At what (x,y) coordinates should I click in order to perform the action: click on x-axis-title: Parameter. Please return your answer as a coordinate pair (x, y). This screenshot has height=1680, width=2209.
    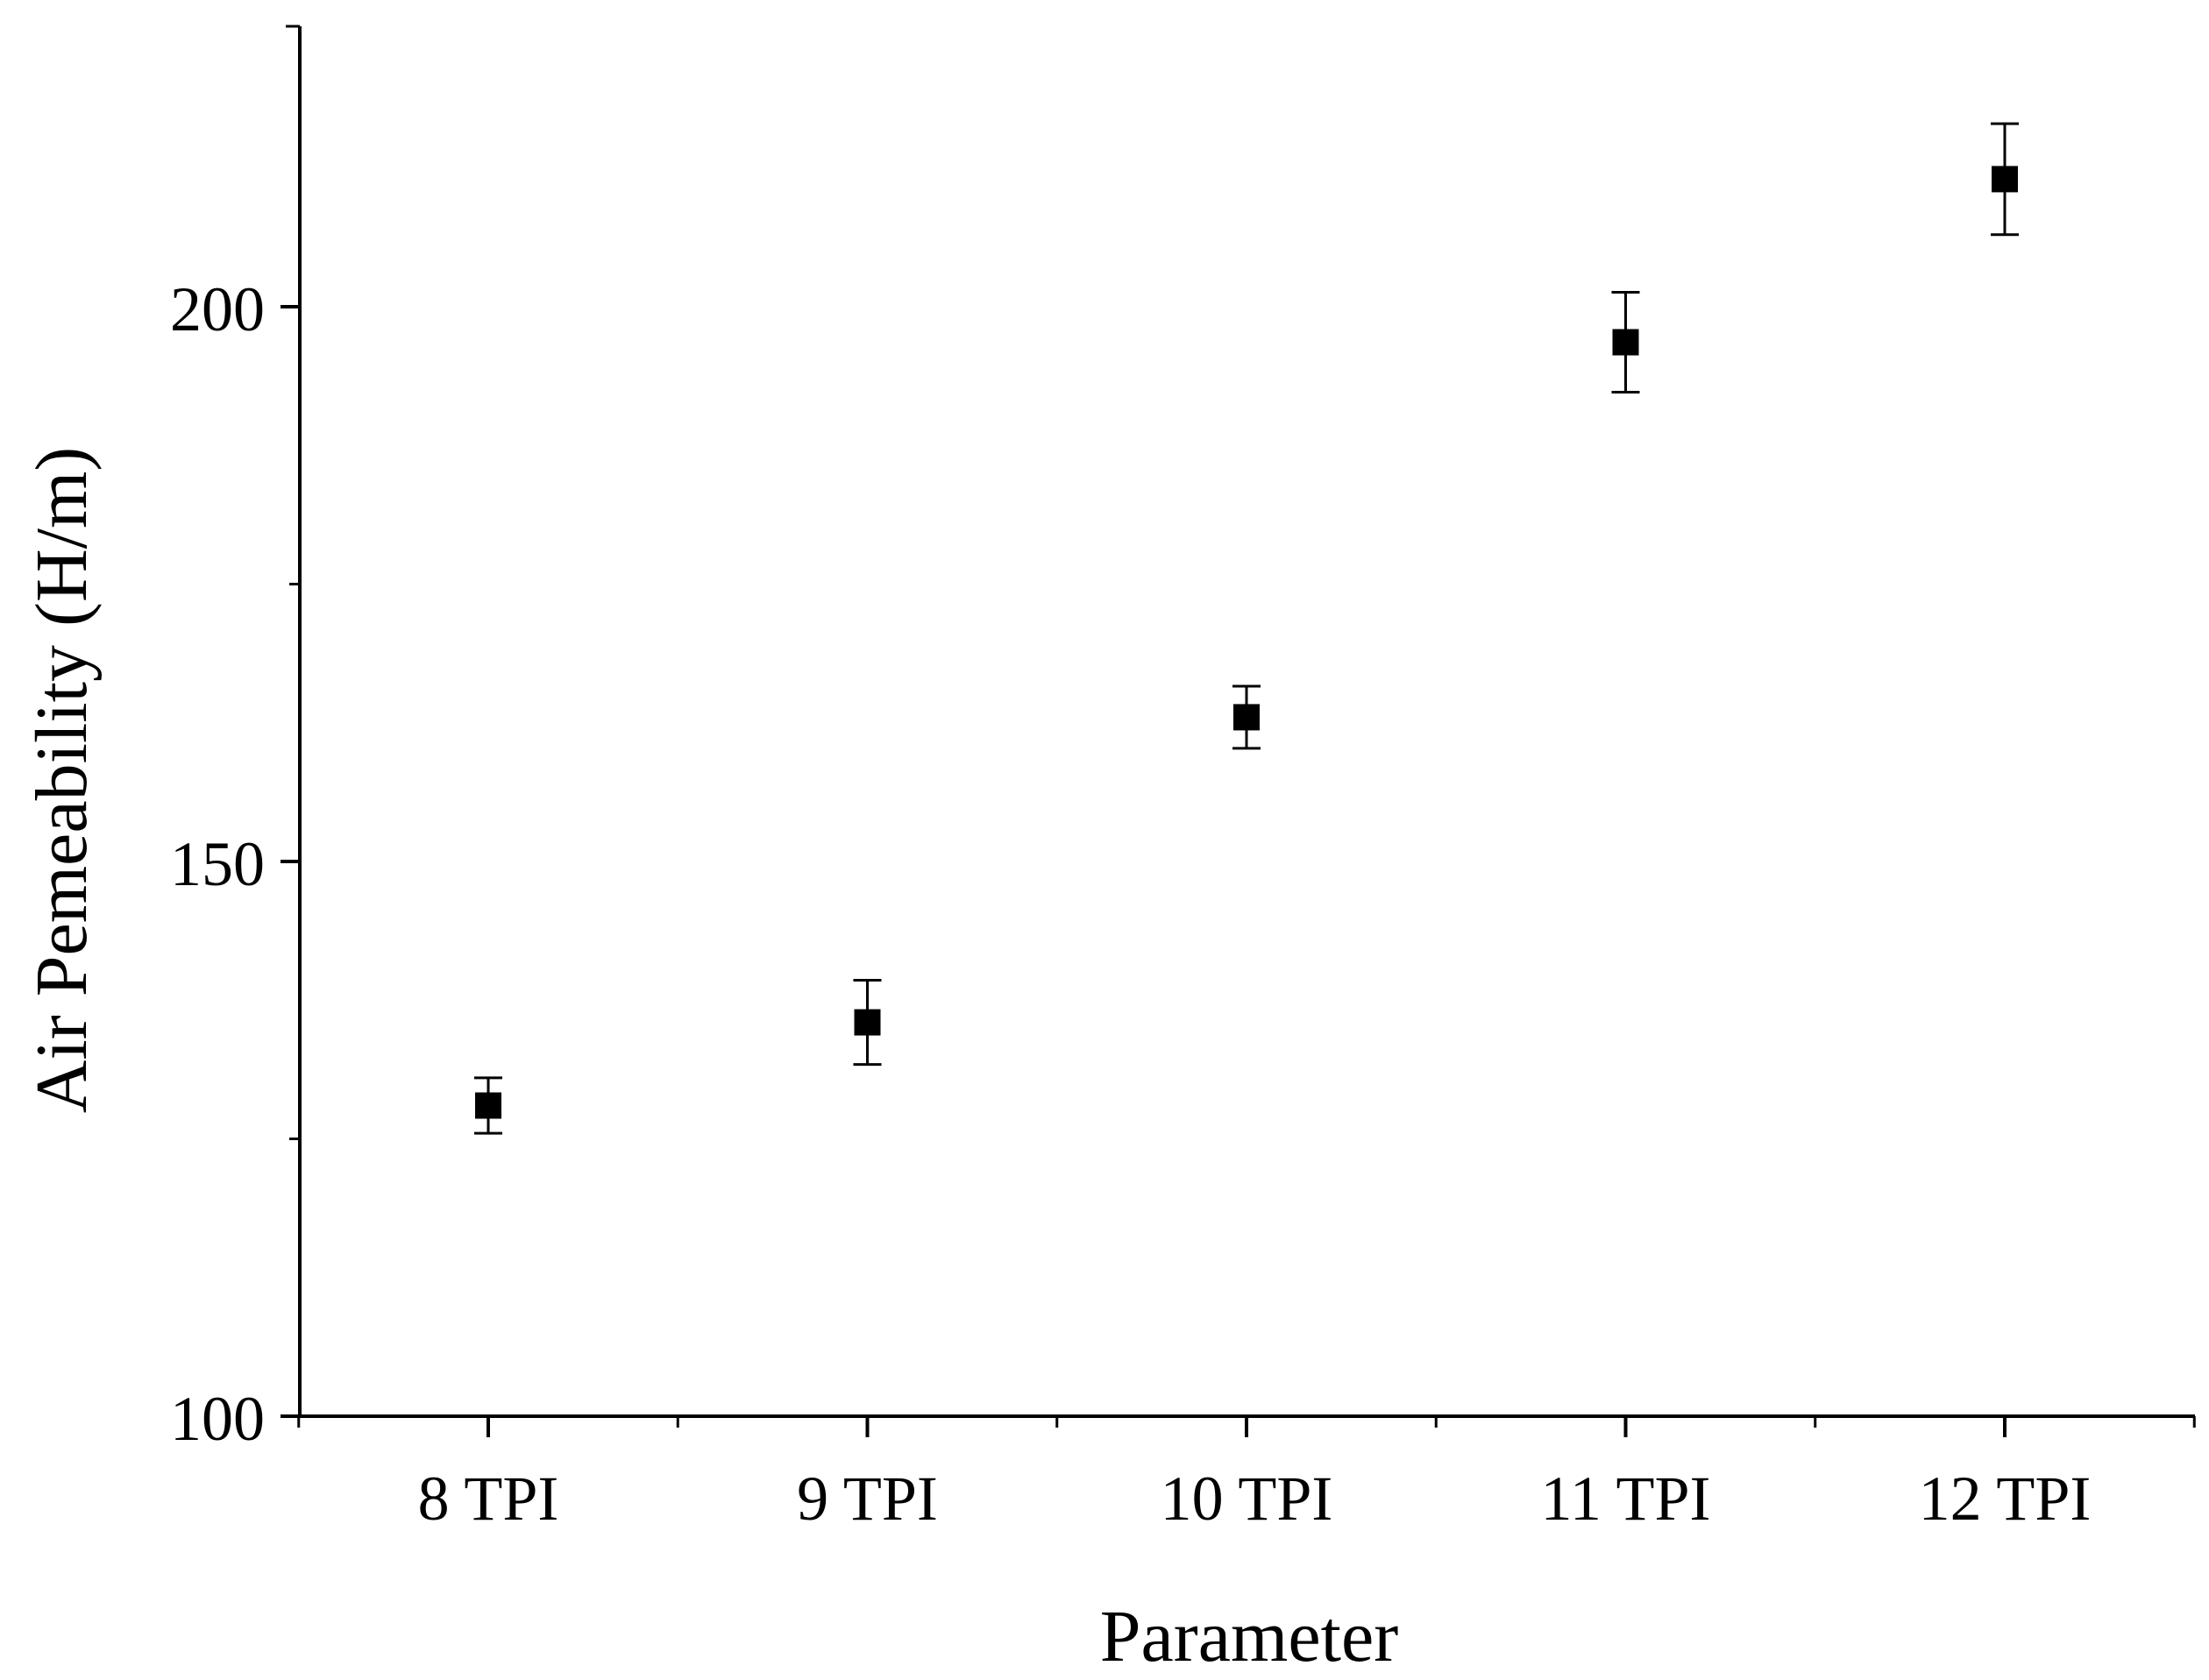
    Looking at the image, I should click on (1249, 1636).